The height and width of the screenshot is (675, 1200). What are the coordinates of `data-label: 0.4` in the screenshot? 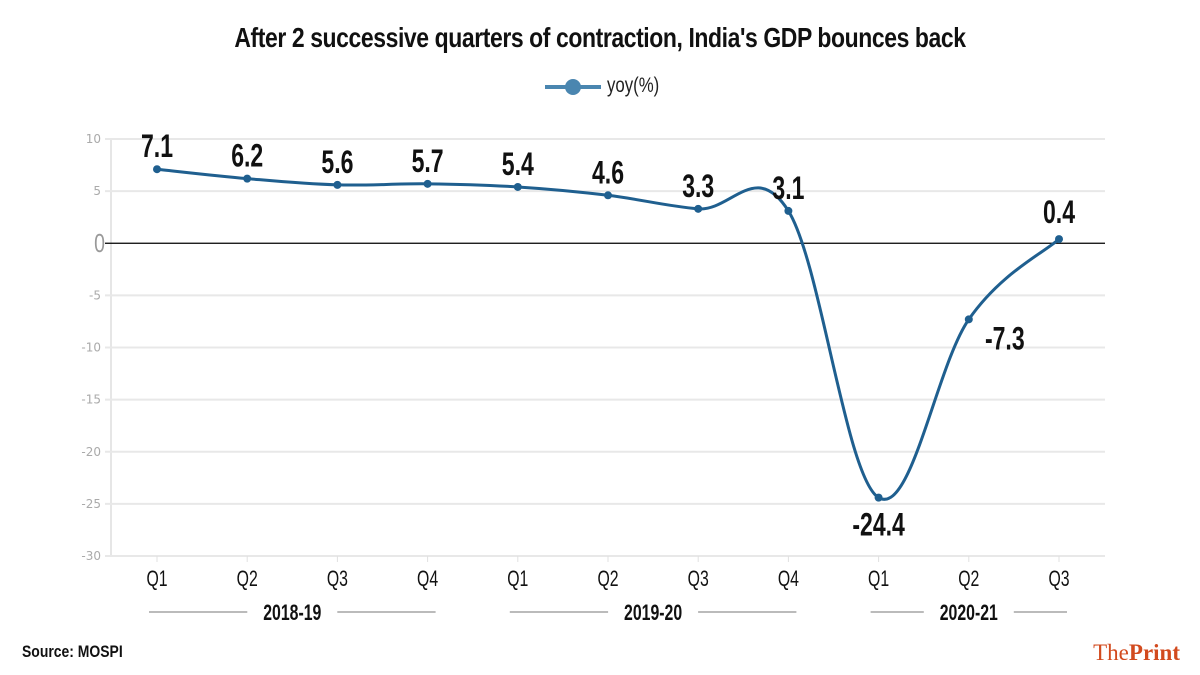 It's located at (1059, 212).